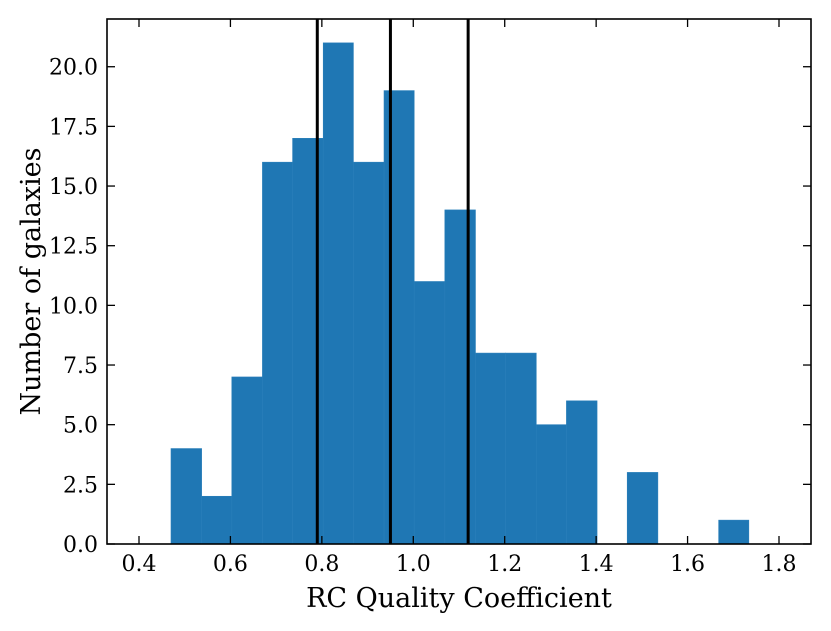  I want to click on x-tick-label-6: 1.6, so click(687, 564).